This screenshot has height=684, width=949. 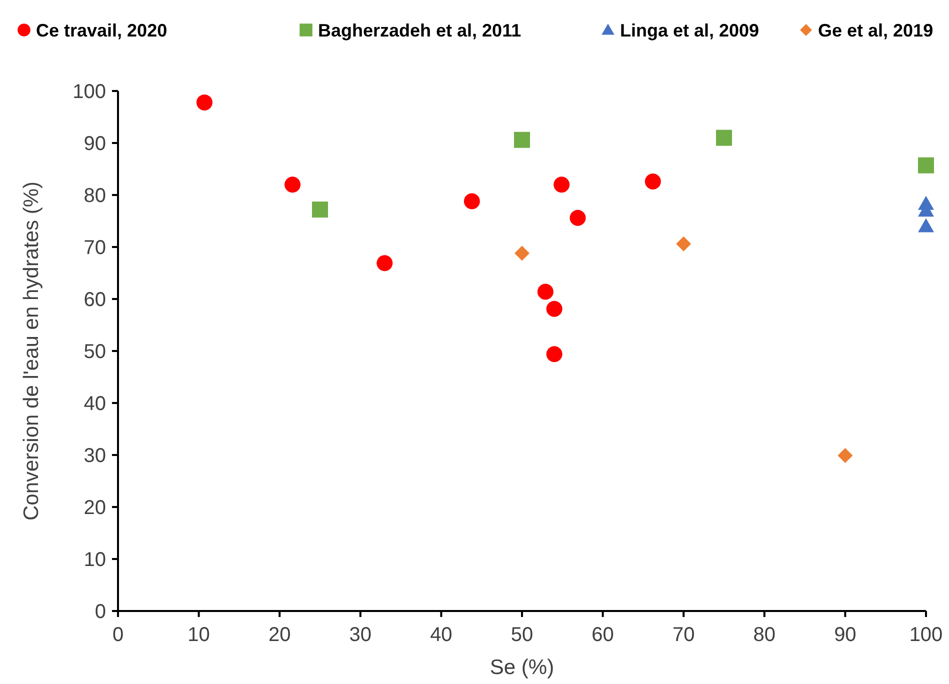 What do you see at coordinates (100, 612) in the screenshot?
I see `y-tick-label: 0` at bounding box center [100, 612].